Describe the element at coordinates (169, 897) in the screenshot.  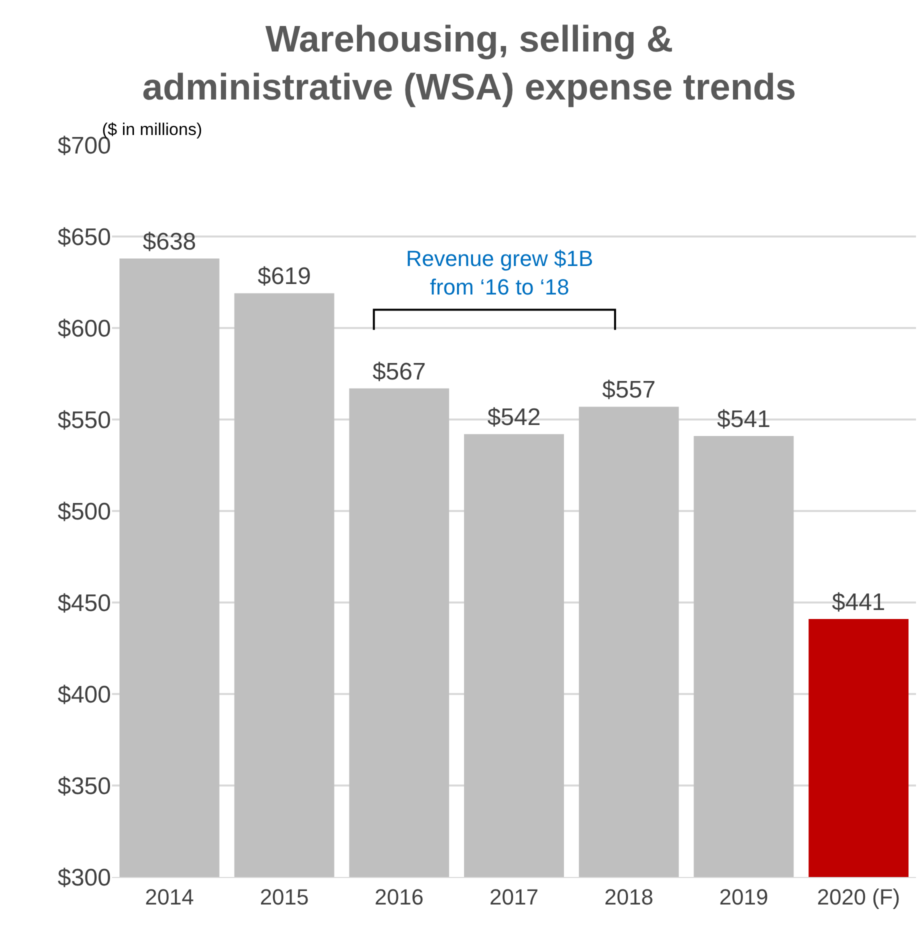
I see `x-tick-label: 2014` at that location.